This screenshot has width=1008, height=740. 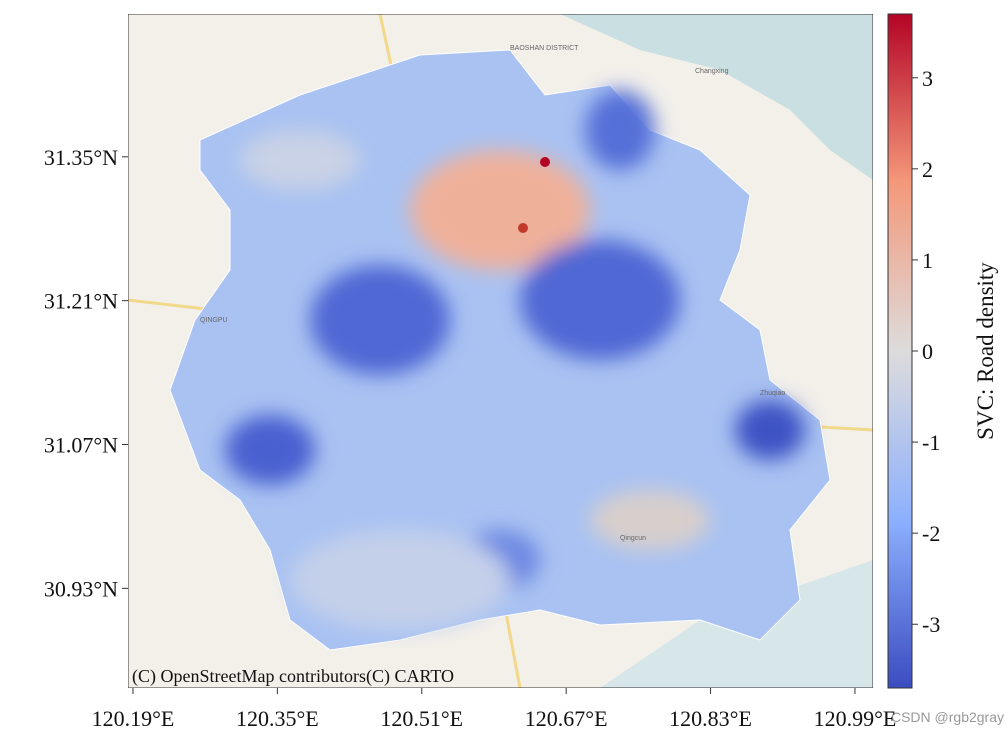 I want to click on x-tick-label: 120.83°E, so click(x=710, y=718).